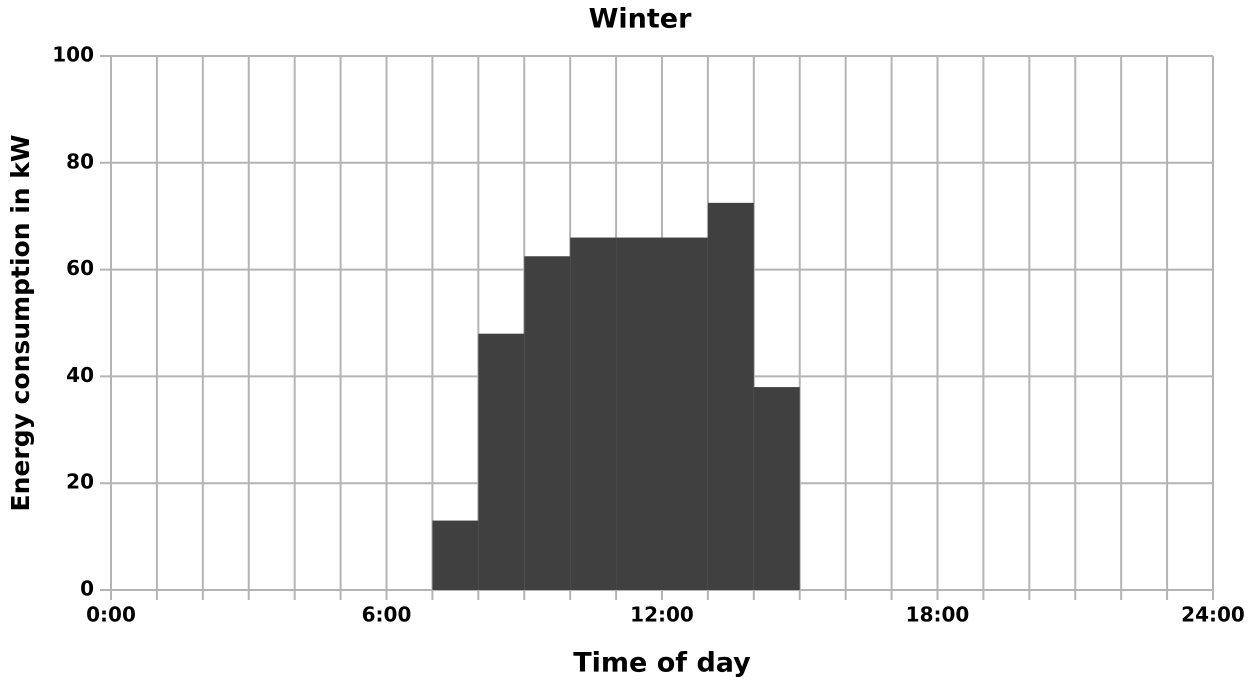 The width and height of the screenshot is (1250, 686). What do you see at coordinates (73, 55) in the screenshot?
I see `y-tick-label: 100` at bounding box center [73, 55].